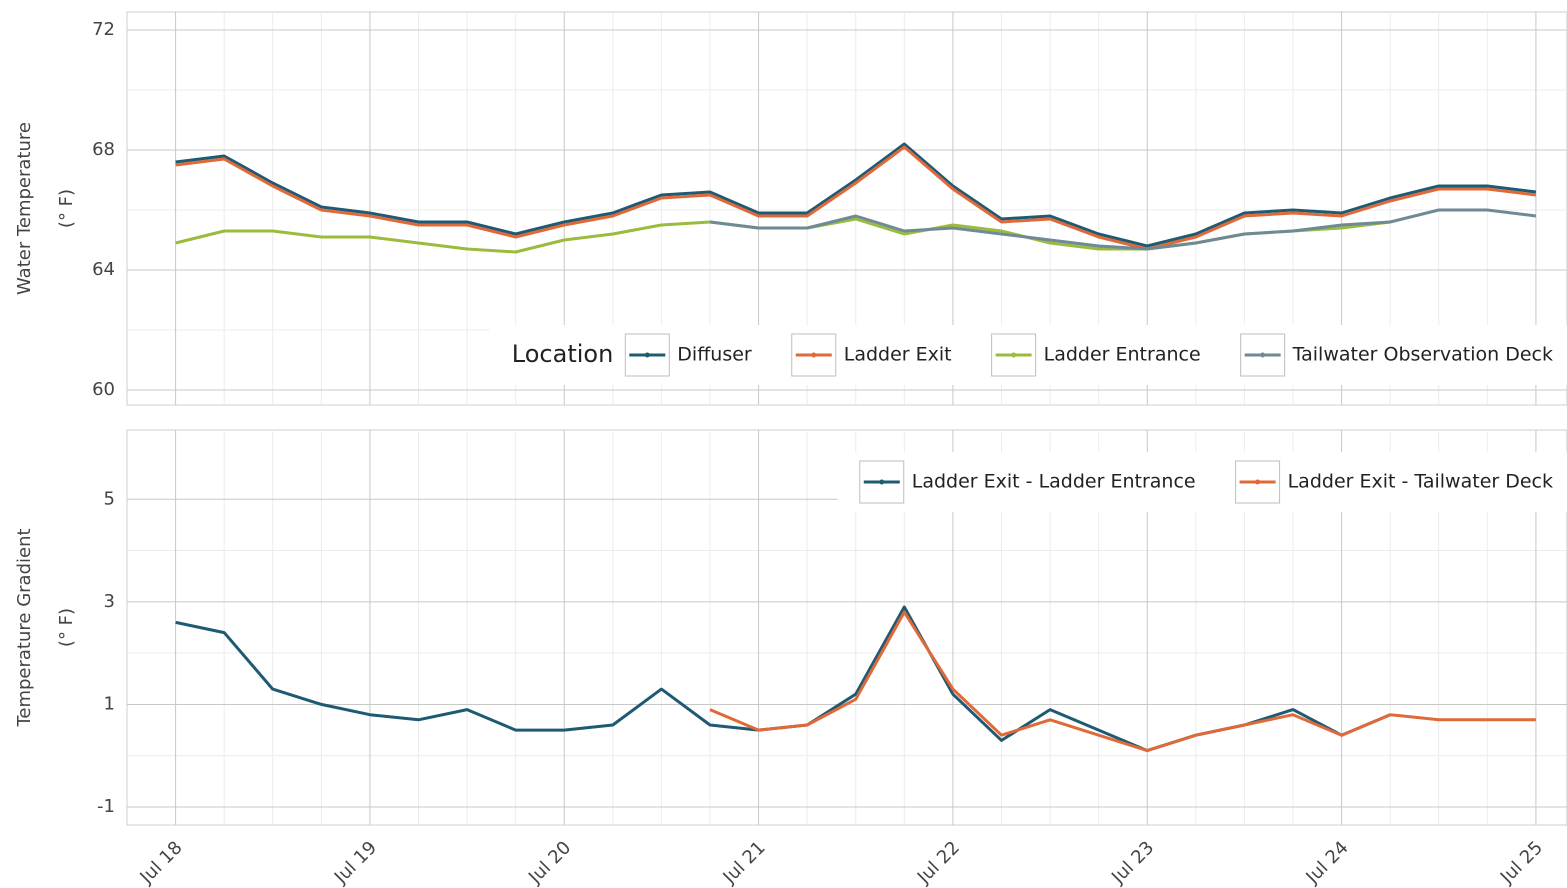 This screenshot has width=1567, height=888. What do you see at coordinates (549, 862) in the screenshot?
I see `x-tick-label: Jul 20` at bounding box center [549, 862].